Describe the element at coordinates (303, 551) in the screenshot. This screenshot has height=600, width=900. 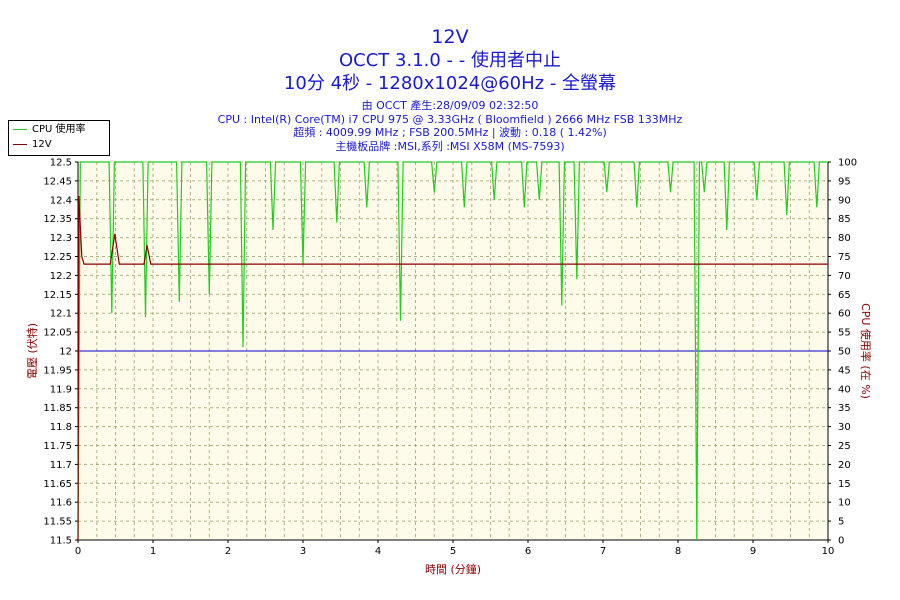
I see `x-tick-label: 3` at that location.